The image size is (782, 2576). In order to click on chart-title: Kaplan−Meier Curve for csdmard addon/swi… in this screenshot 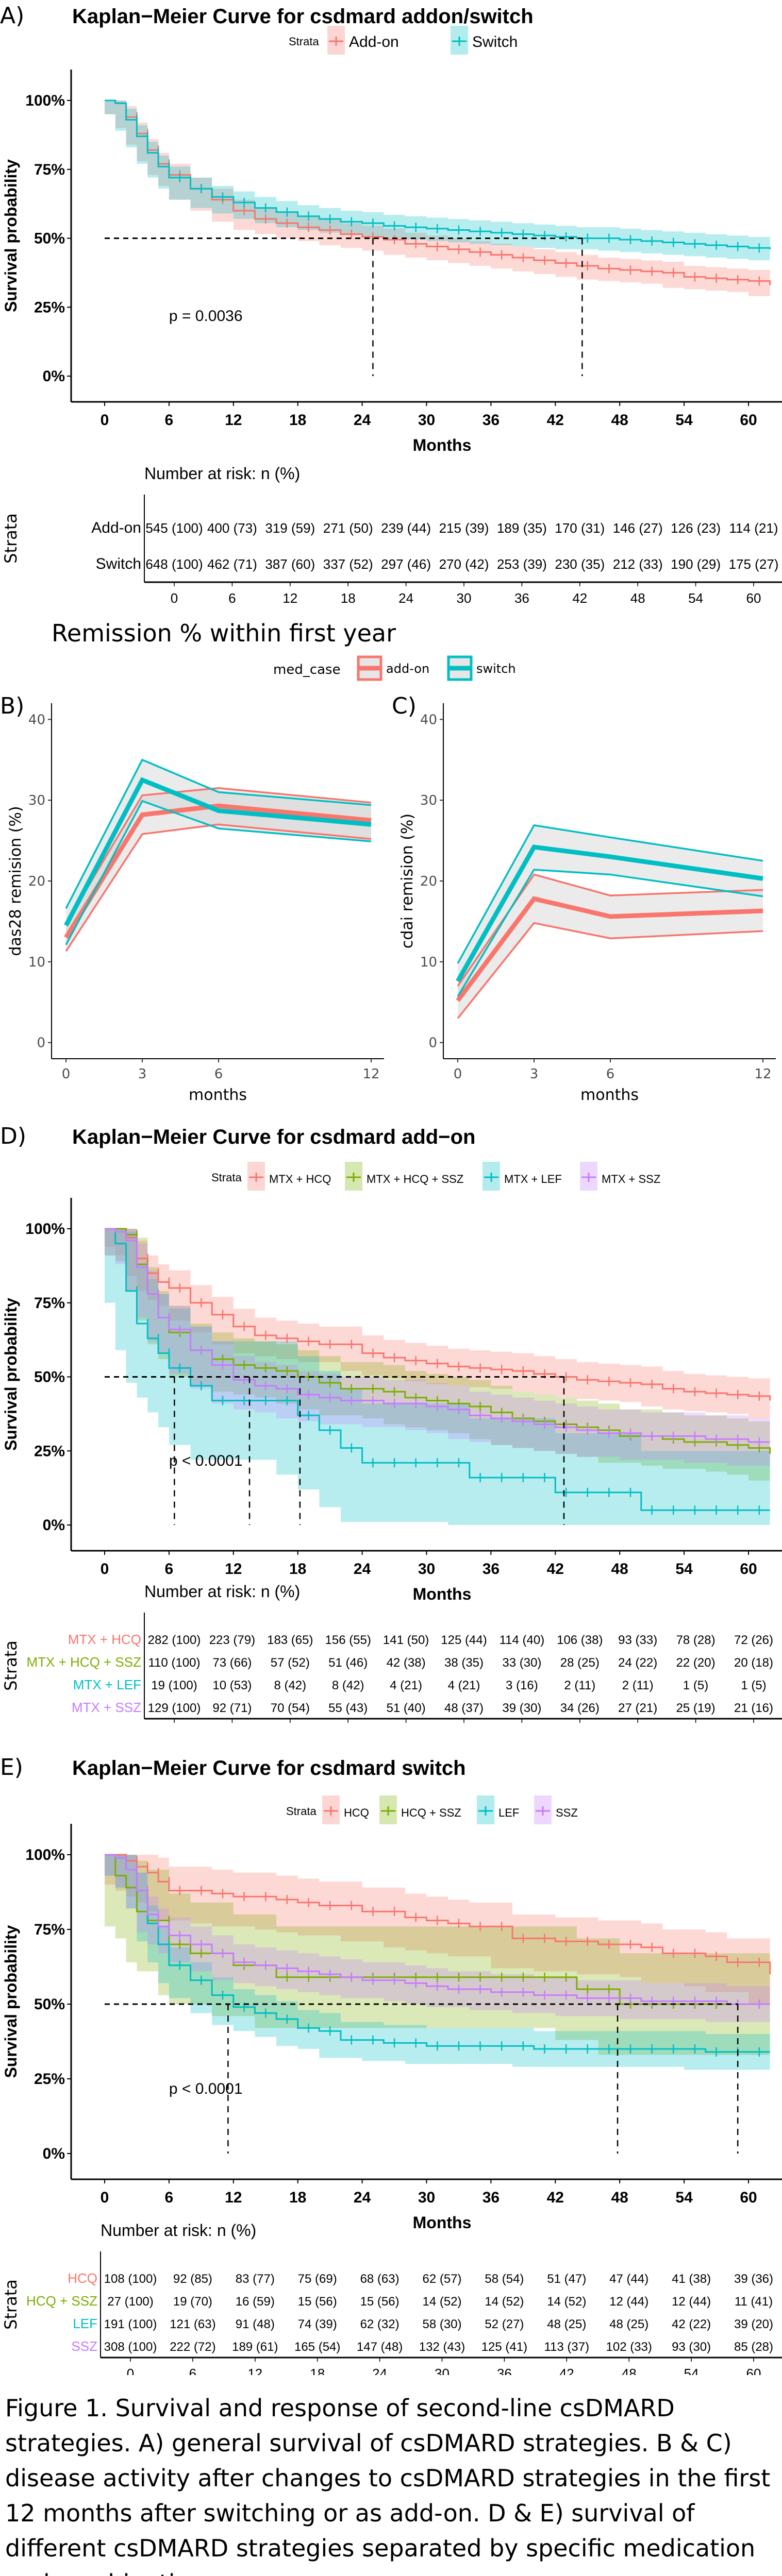, I will do `click(303, 16)`.